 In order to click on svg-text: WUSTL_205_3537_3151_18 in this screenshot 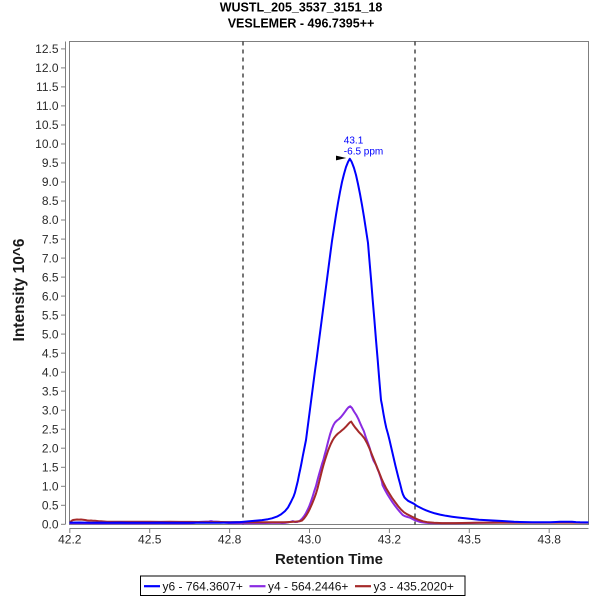, I will do `click(301, 8)`.